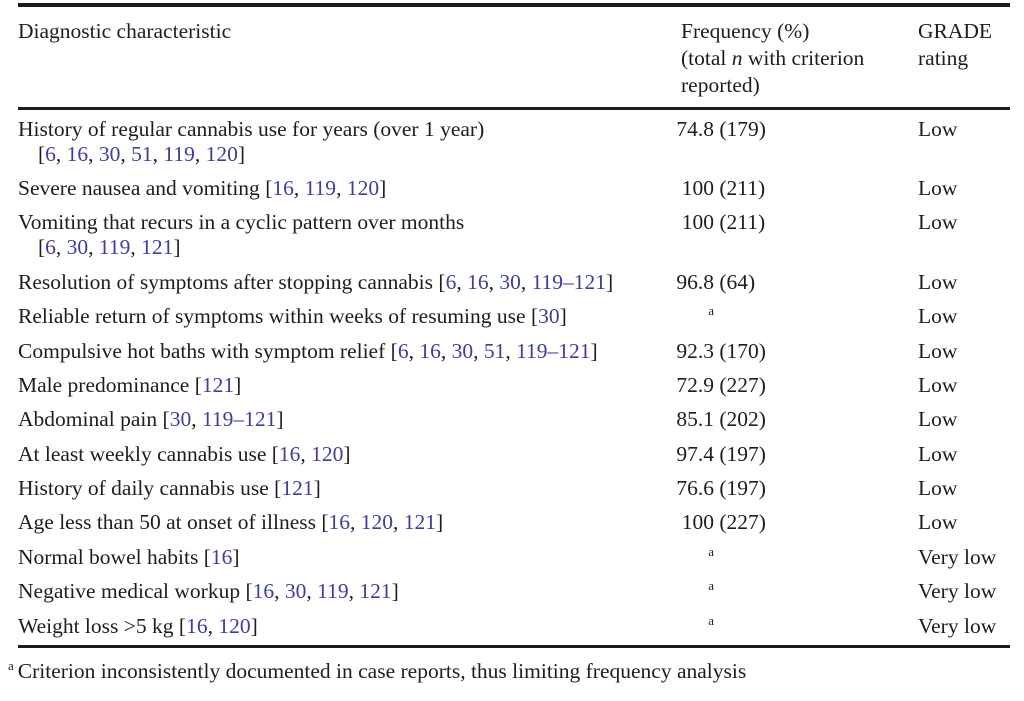 The width and height of the screenshot is (1024, 701). I want to click on citation-group: [16, 120, 121], so click(382, 522).